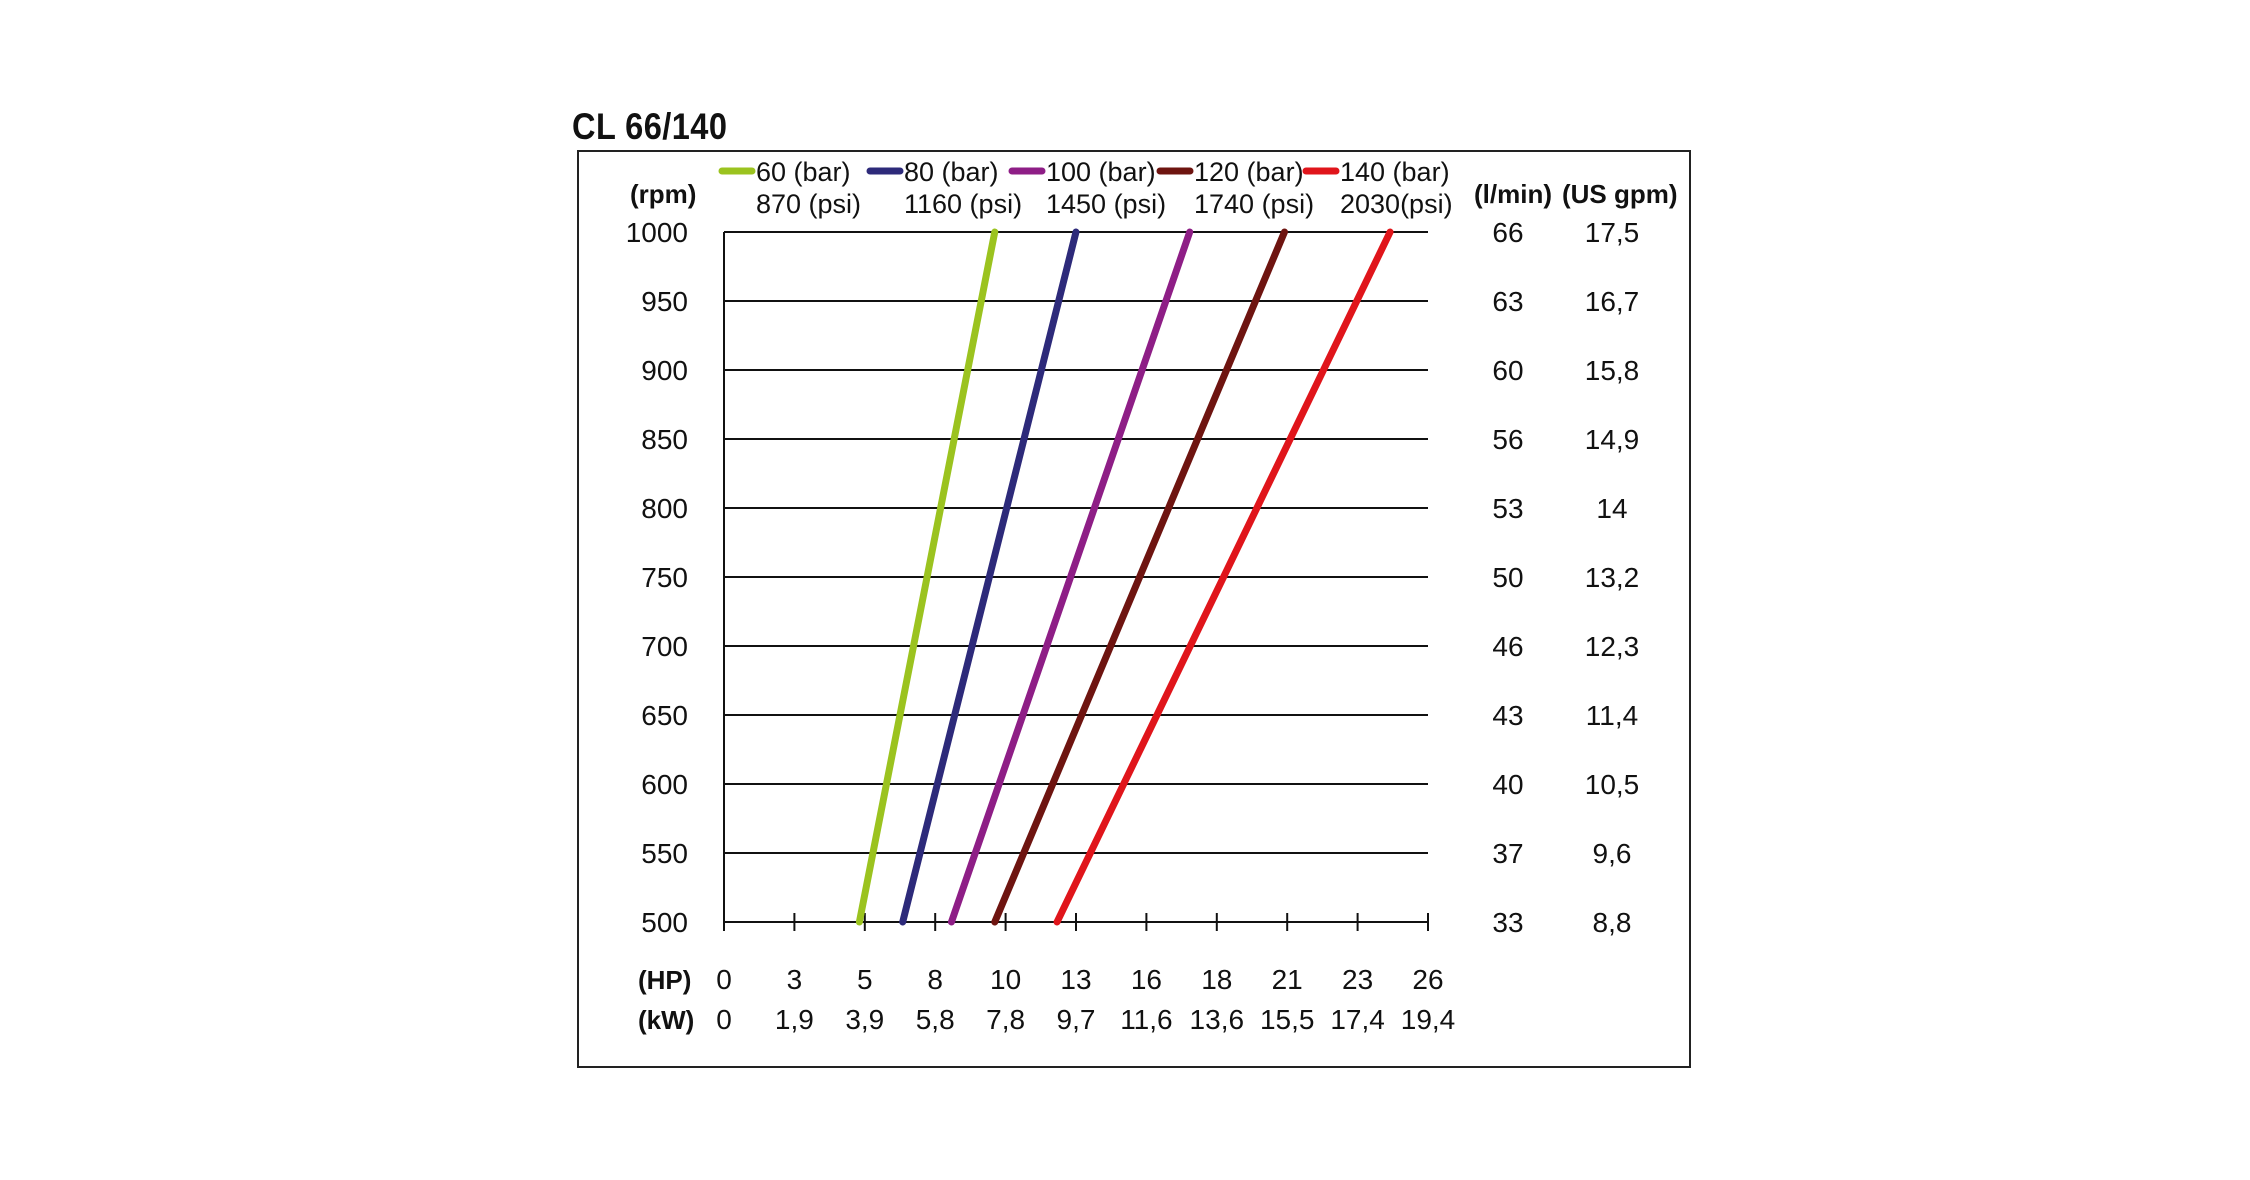 The height and width of the screenshot is (1180, 2250). What do you see at coordinates (664, 922) in the screenshot?
I see `y-tick-label: 500` at bounding box center [664, 922].